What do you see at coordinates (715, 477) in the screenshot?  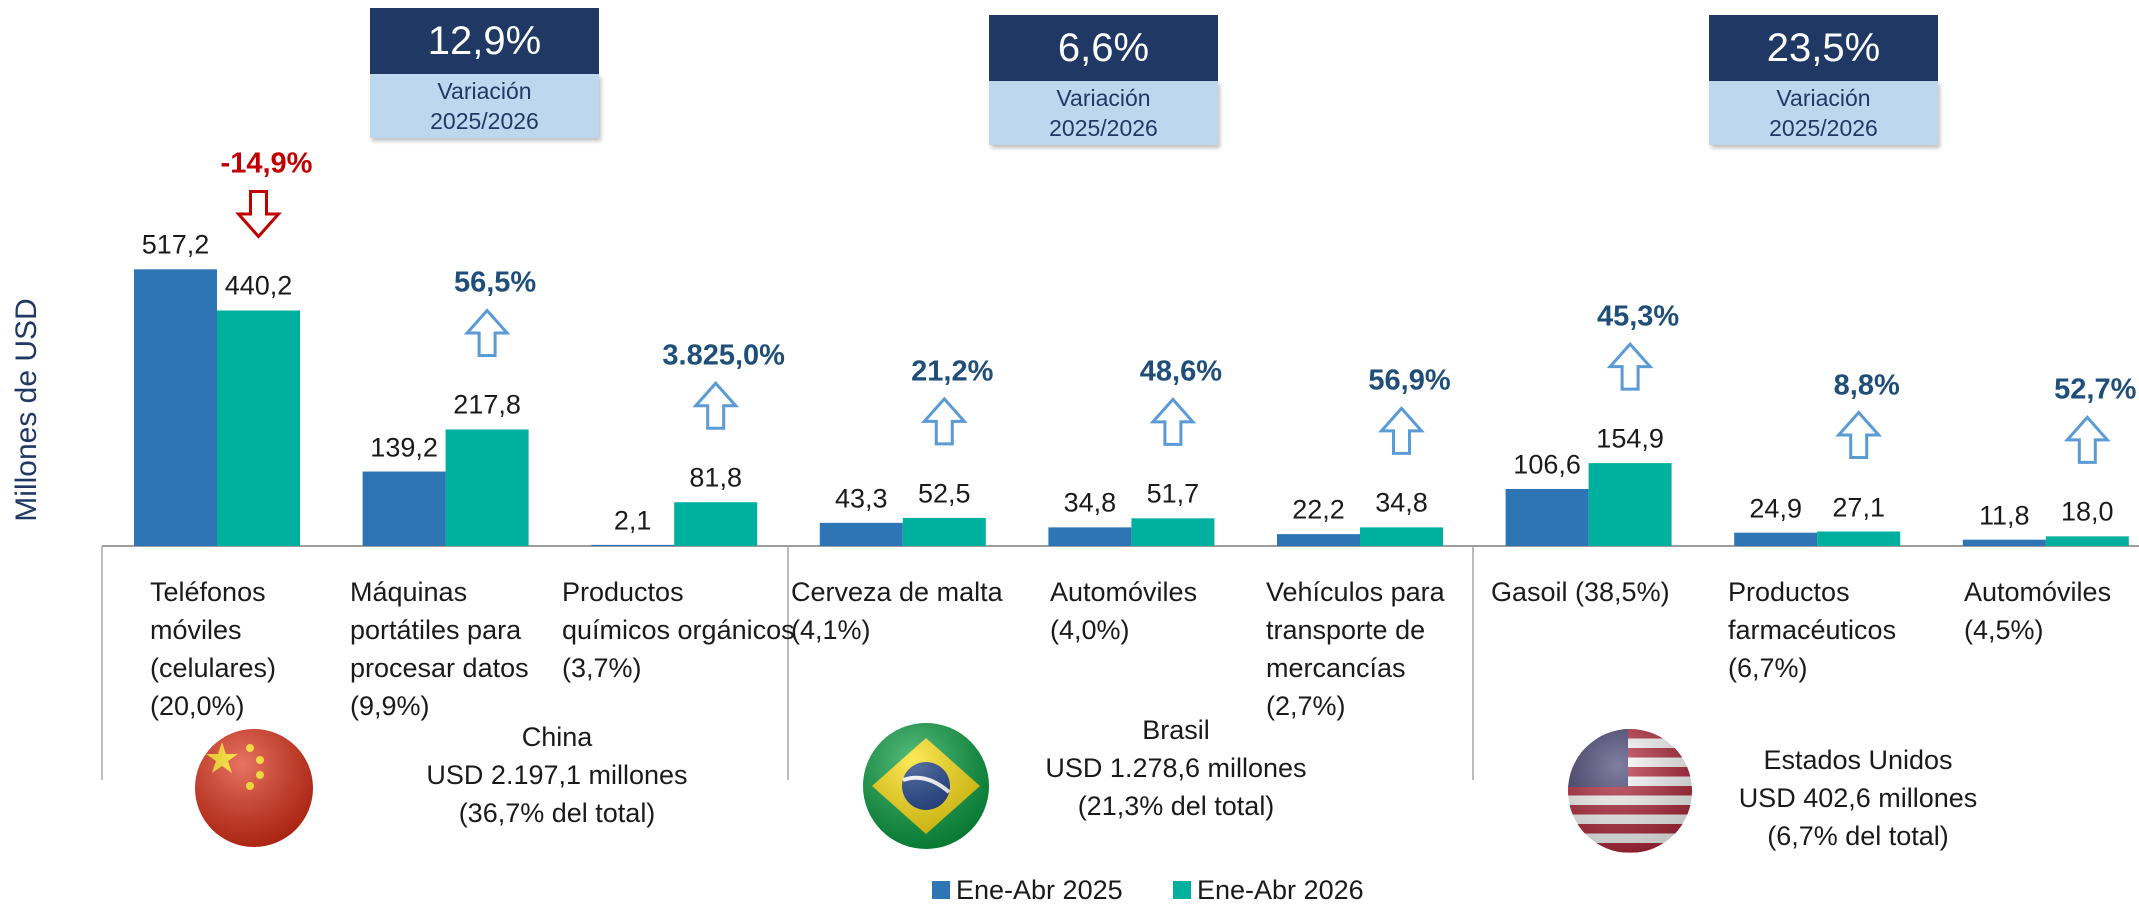 I see `value-label: 81,8` at bounding box center [715, 477].